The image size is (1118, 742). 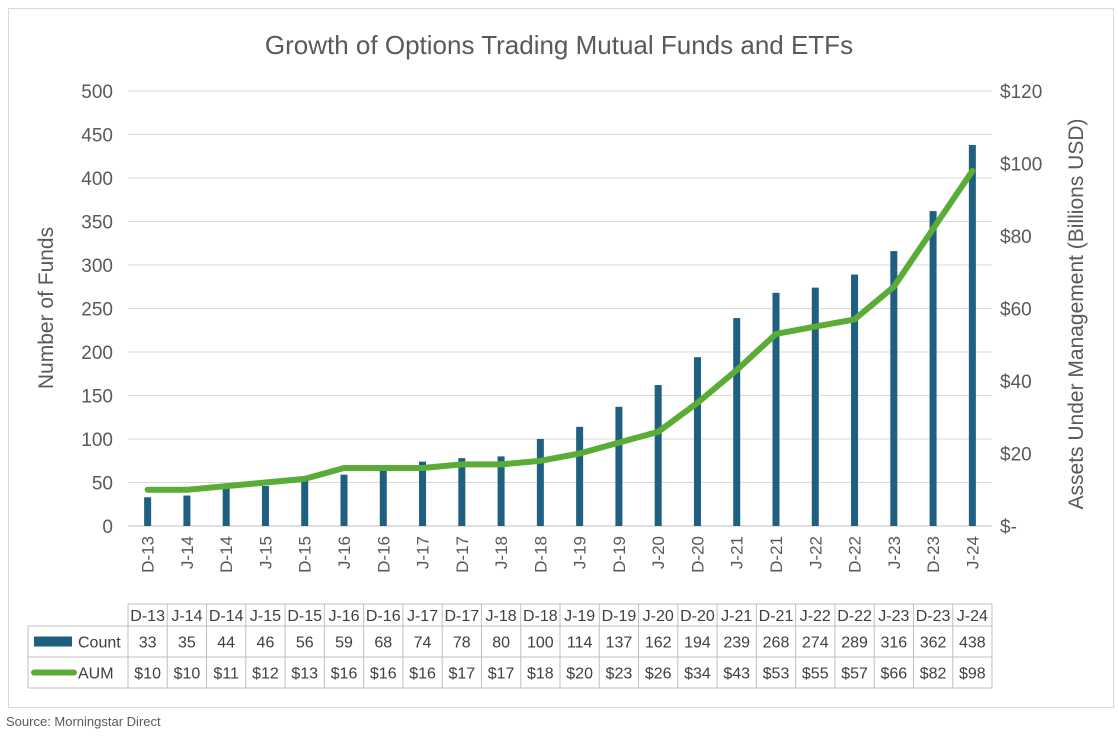 What do you see at coordinates (97, 310) in the screenshot?
I see `y-tick-label: 250` at bounding box center [97, 310].